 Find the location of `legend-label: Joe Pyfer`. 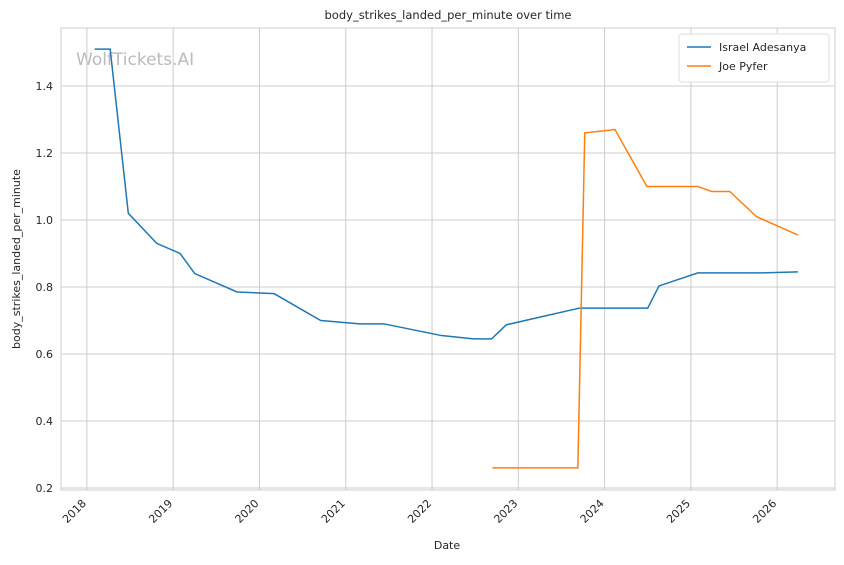

legend-label: Joe Pyfer is located at coordinates (743, 66).